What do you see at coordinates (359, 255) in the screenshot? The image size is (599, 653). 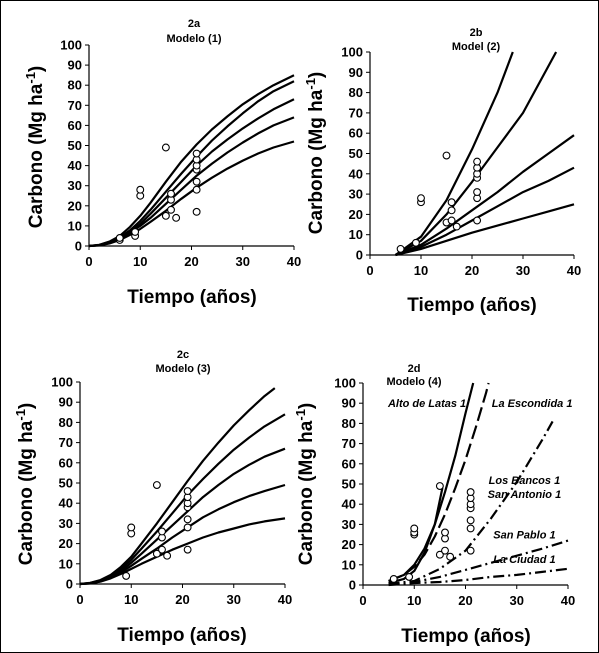 I see `y-tick-label: 0` at bounding box center [359, 255].